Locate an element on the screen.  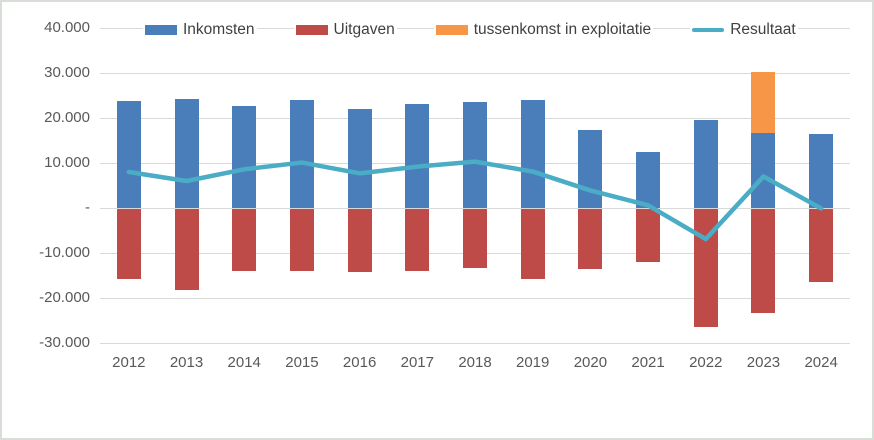
legend-label-resultaat: Resultaat is located at coordinates (763, 29).